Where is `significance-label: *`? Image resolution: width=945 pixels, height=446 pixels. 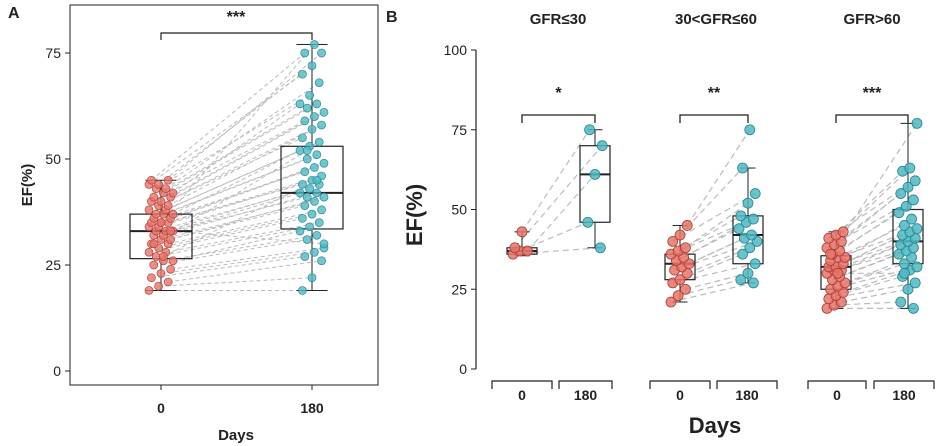
significance-label: * is located at coordinates (558, 93).